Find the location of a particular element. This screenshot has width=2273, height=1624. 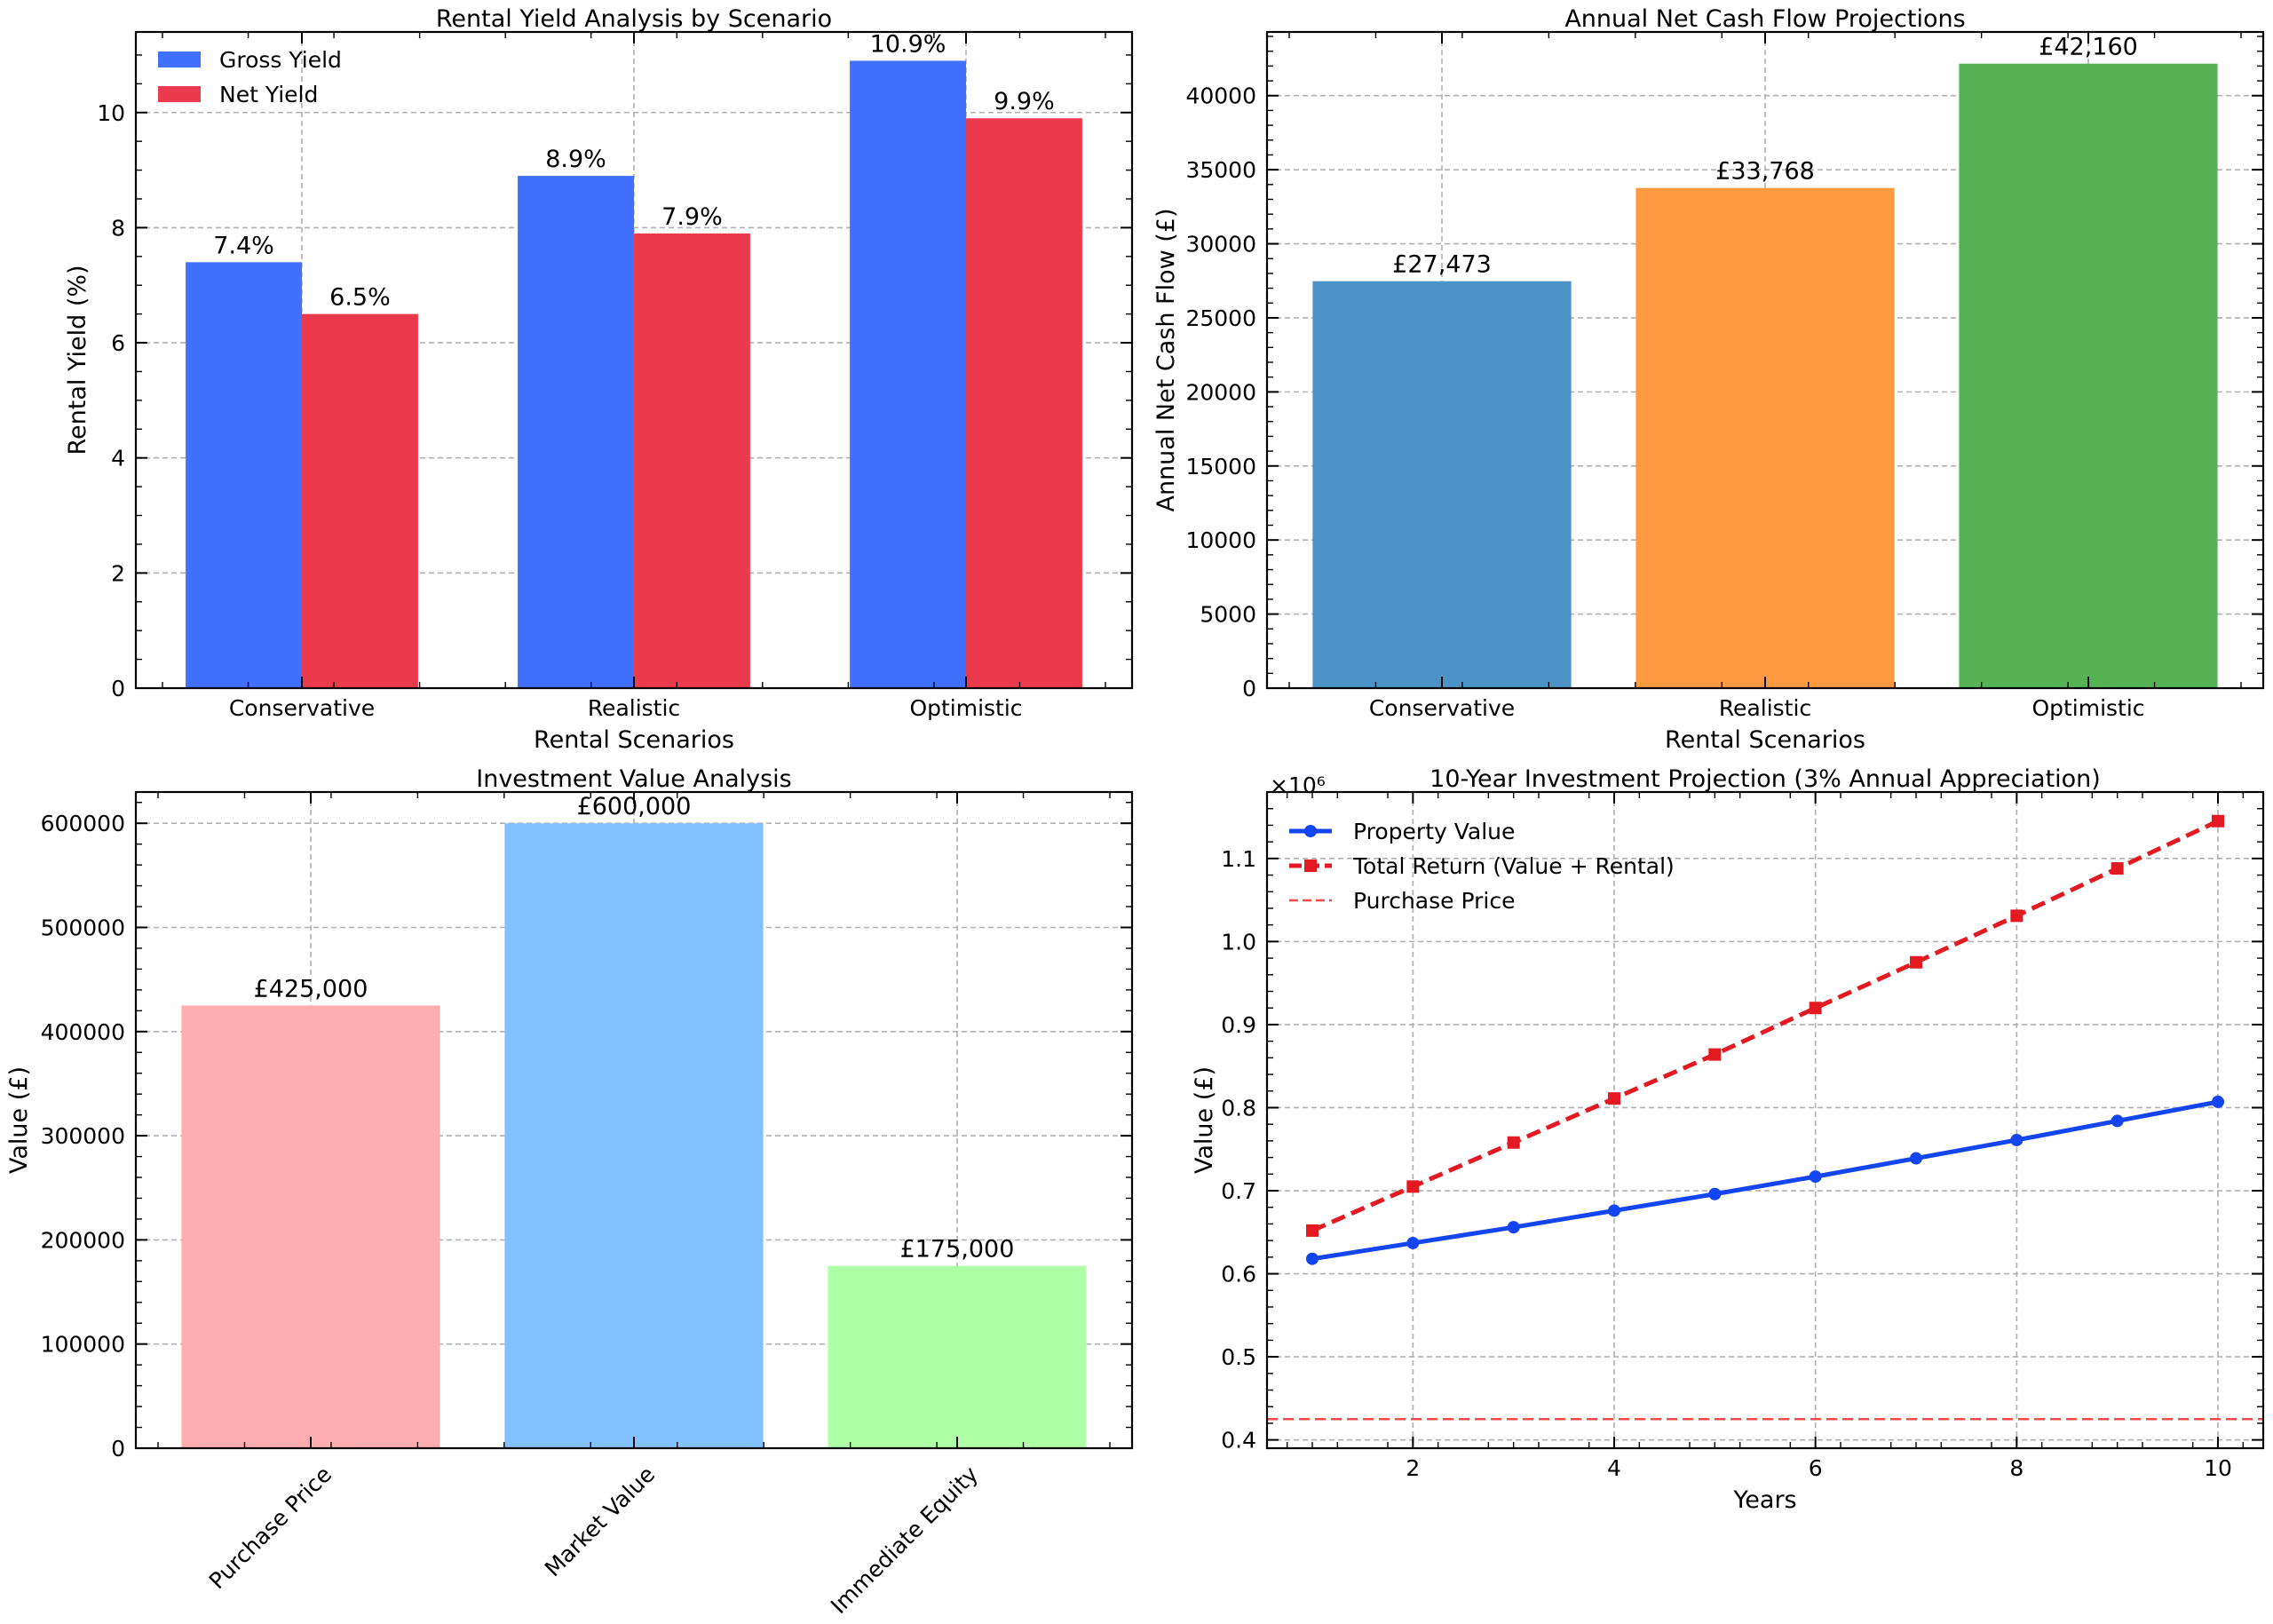

y-tick-label: 25000 is located at coordinates (1220, 318).